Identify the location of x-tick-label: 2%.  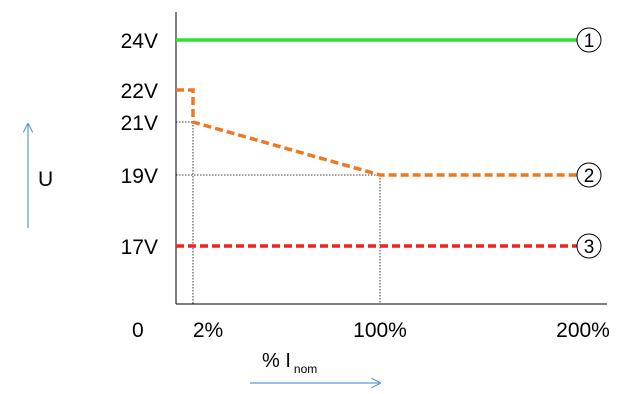
(208, 330).